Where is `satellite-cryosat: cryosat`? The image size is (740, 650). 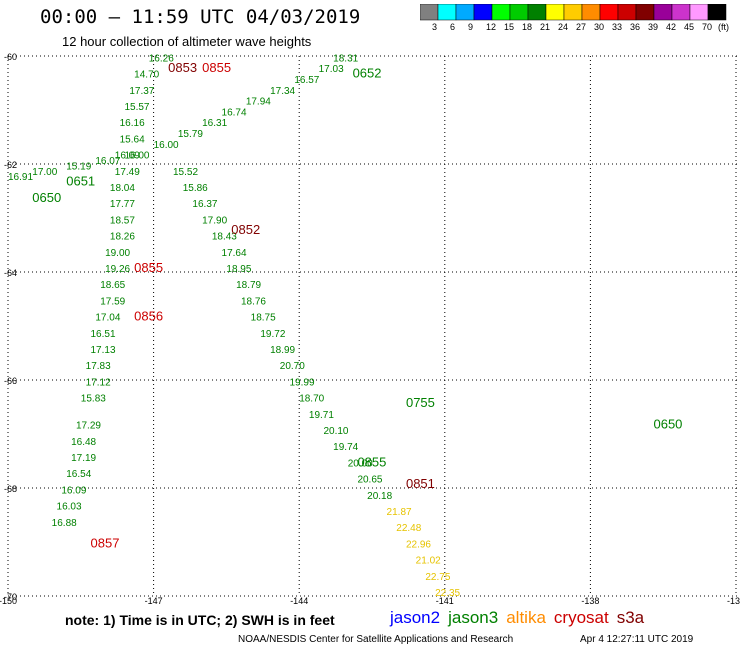
satellite-cryosat: cryosat is located at coordinates (581, 617).